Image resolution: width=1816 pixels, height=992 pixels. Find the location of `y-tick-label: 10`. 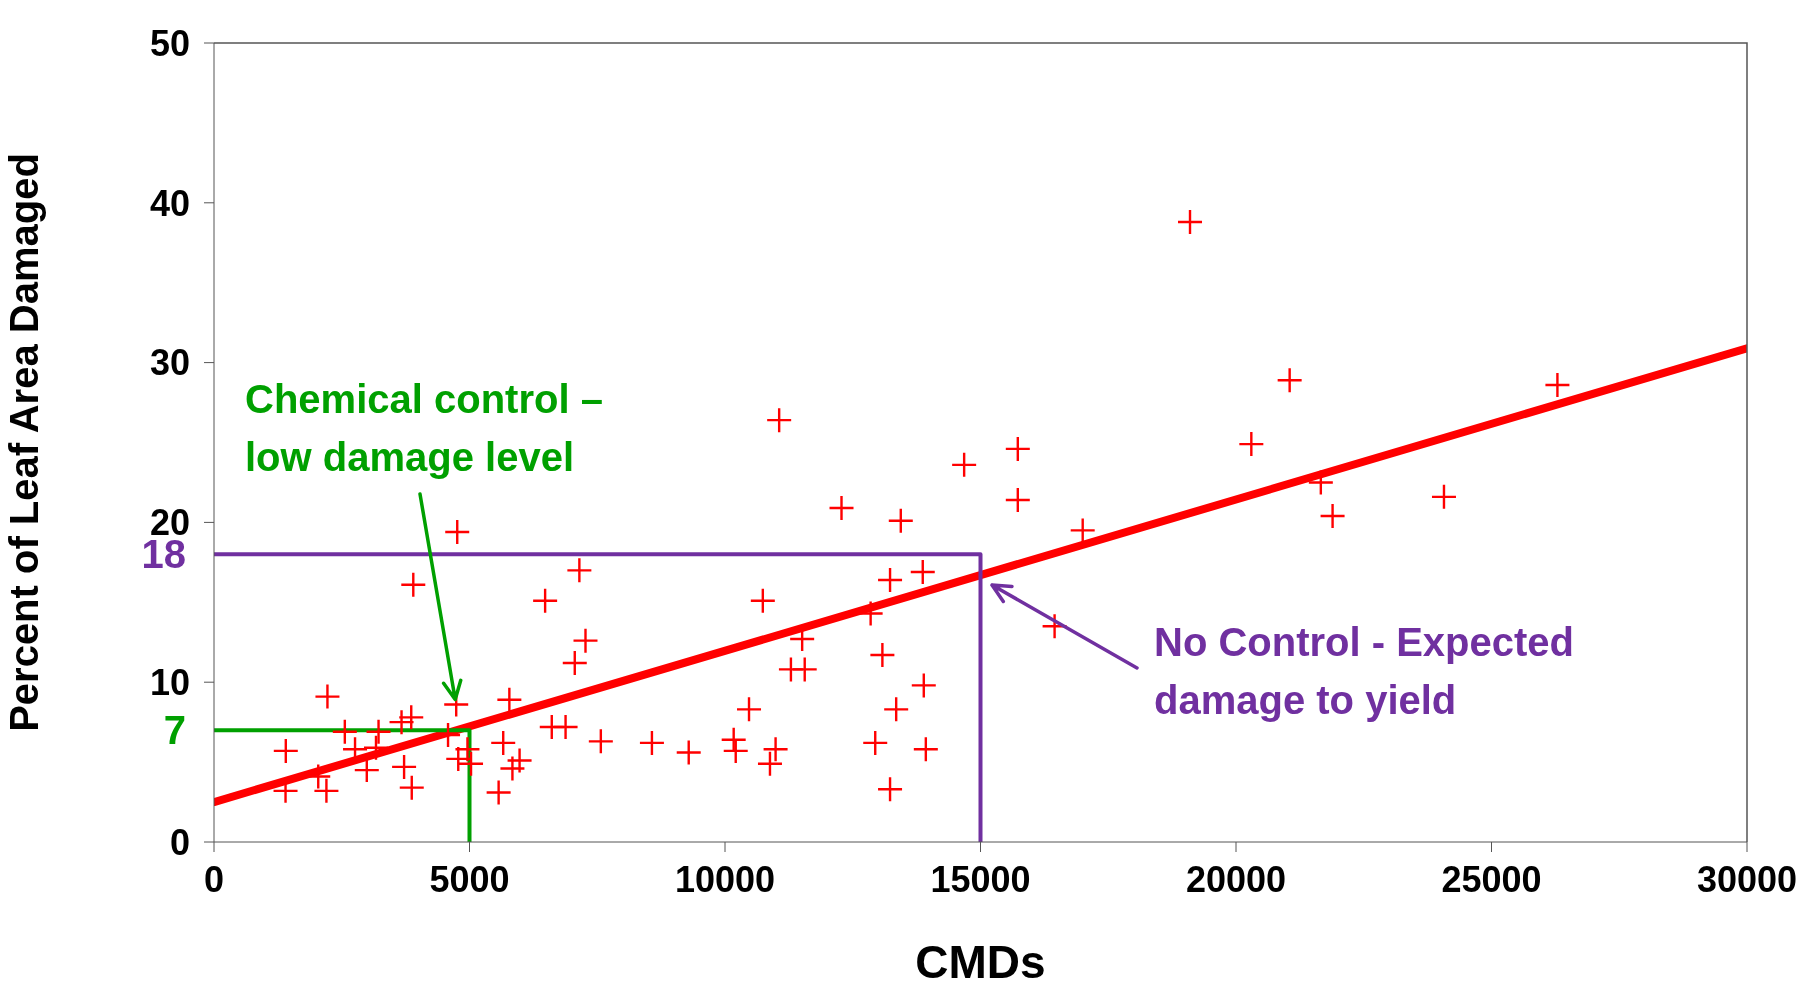

y-tick-label: 10 is located at coordinates (169, 682).